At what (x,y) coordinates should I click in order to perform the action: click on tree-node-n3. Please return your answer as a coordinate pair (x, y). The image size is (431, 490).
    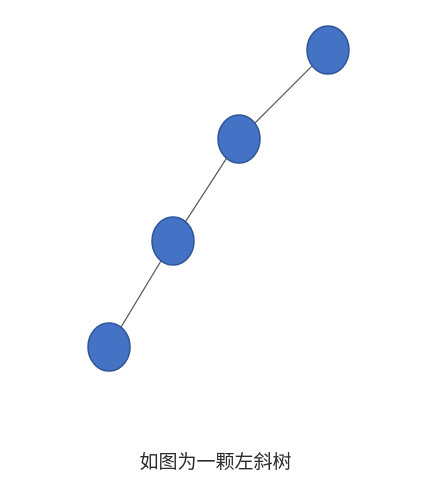
    Looking at the image, I should click on (173, 241).